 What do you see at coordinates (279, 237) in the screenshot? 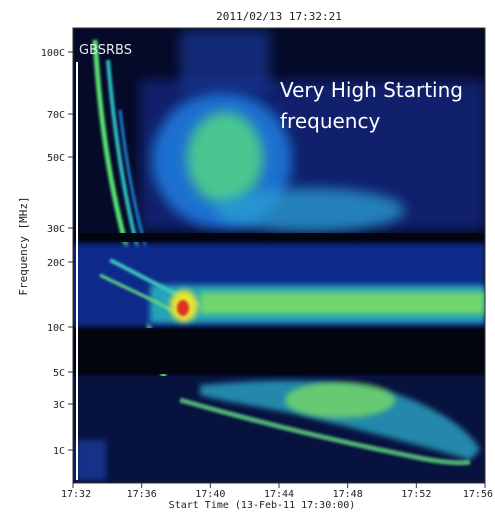
I see `gap-band-upper` at bounding box center [279, 237].